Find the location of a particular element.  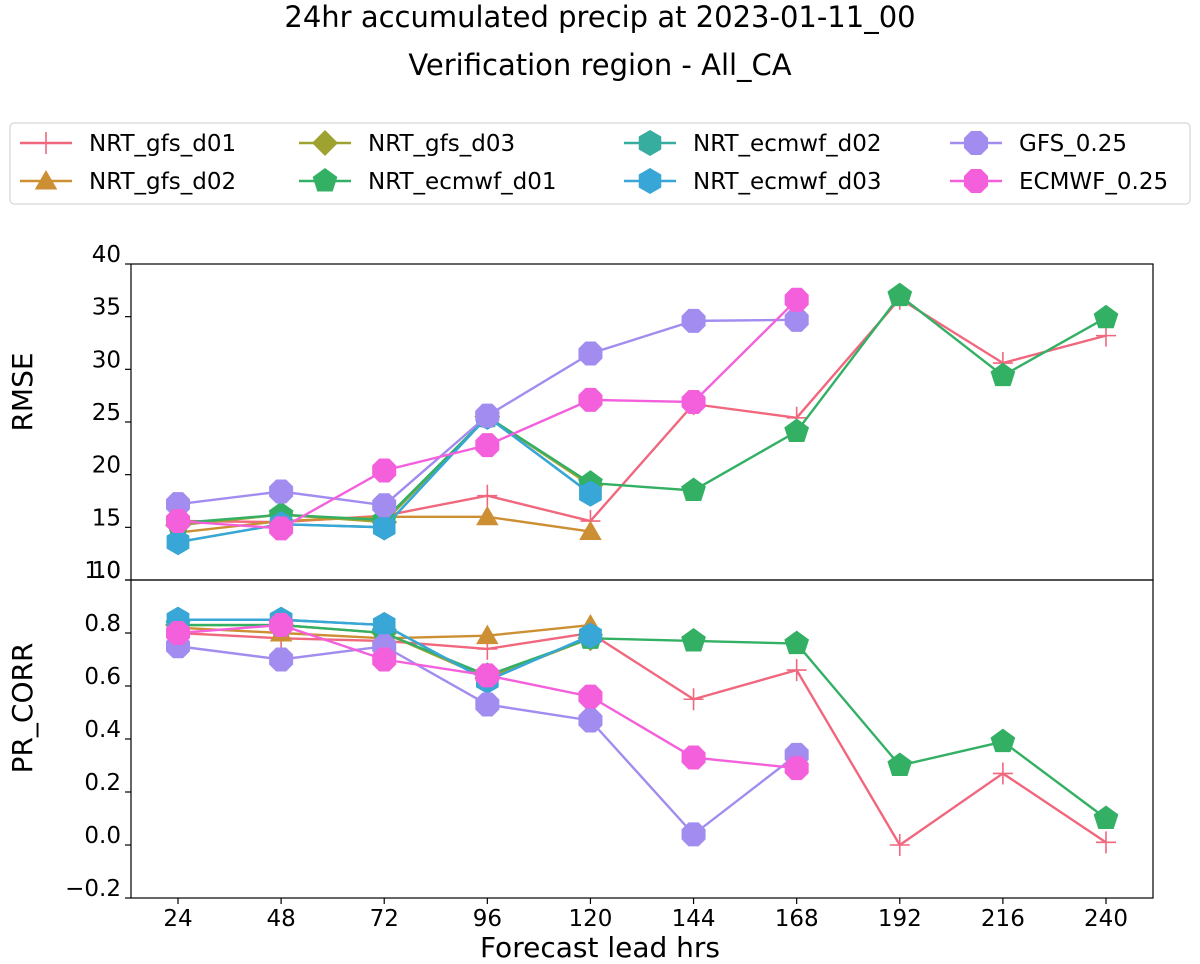

legend-label: ECMWF_0.25 is located at coordinates (1093, 182).